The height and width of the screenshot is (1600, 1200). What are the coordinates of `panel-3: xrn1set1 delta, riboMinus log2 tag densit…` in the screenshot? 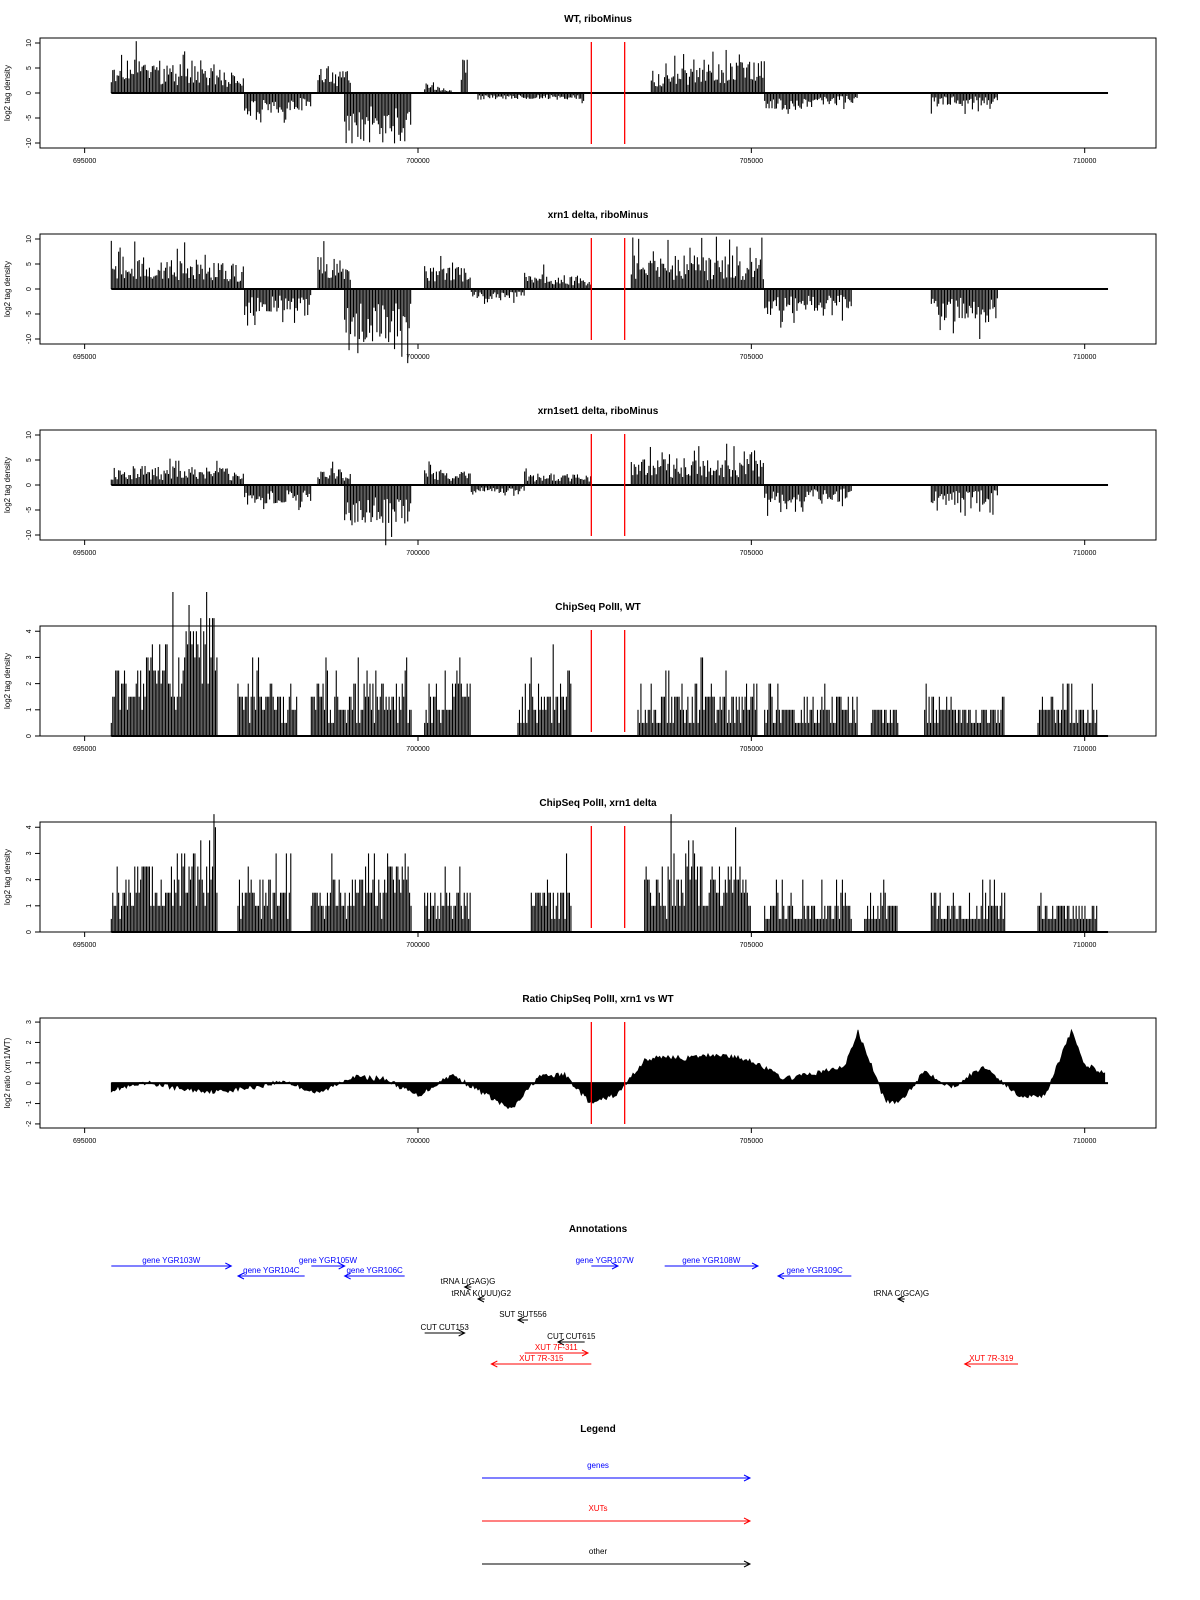 It's located at (580, 481).